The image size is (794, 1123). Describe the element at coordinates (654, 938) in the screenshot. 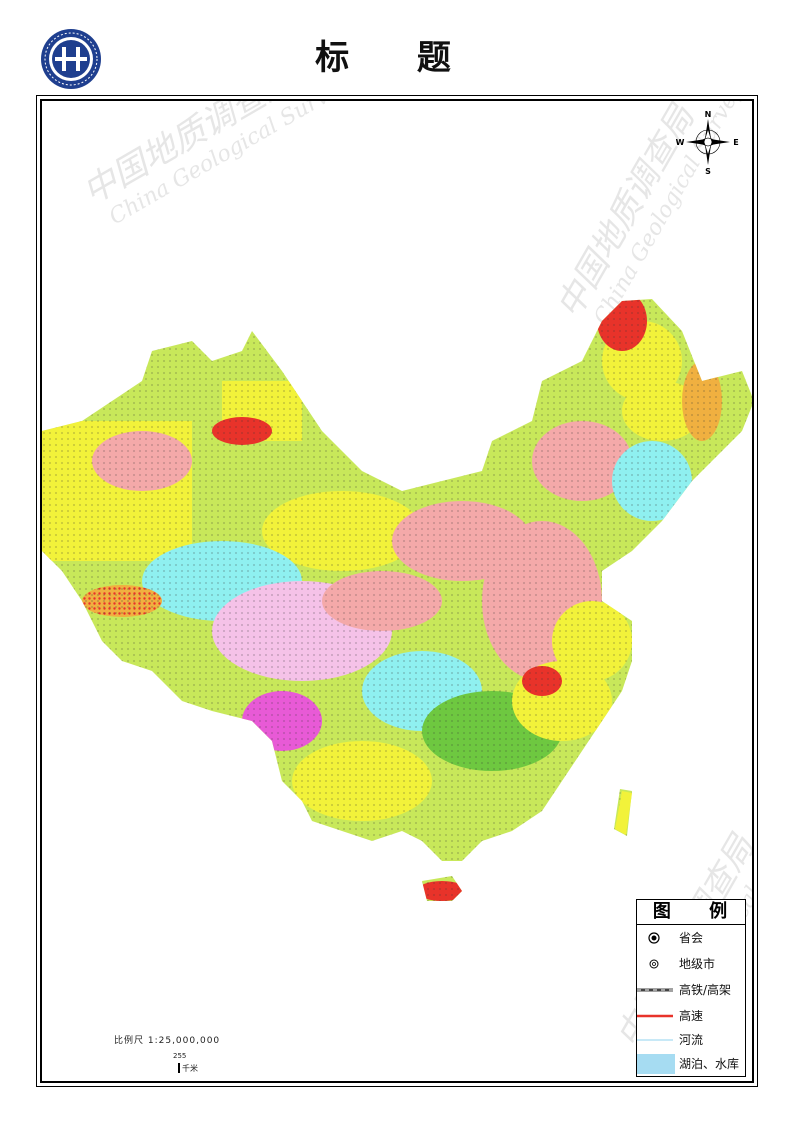

I see `provincial-capital-icon` at that location.